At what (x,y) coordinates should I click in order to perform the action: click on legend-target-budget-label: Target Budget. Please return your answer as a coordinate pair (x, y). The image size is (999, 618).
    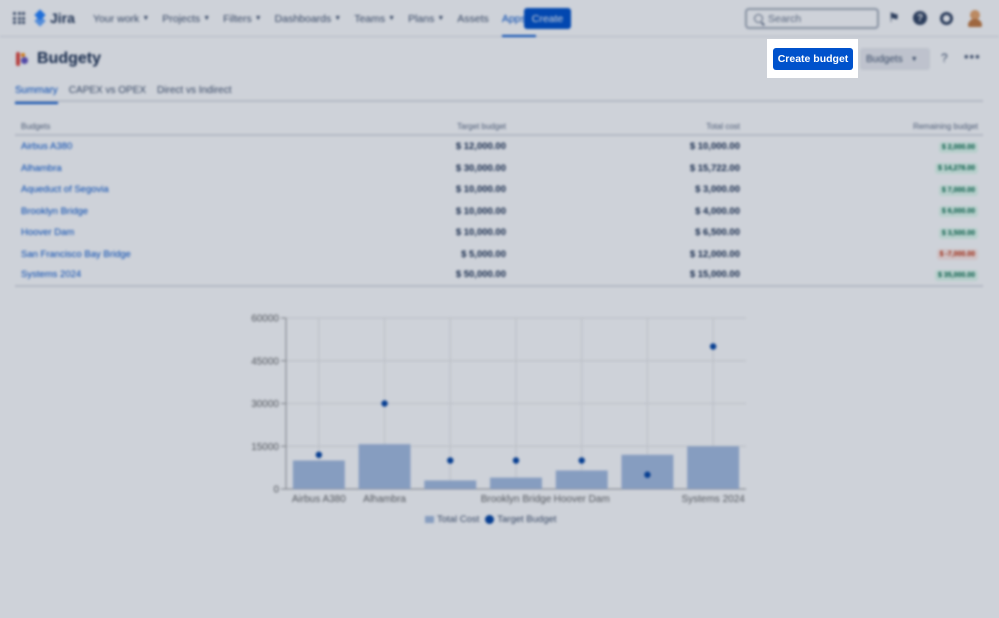
    Looking at the image, I should click on (527, 519).